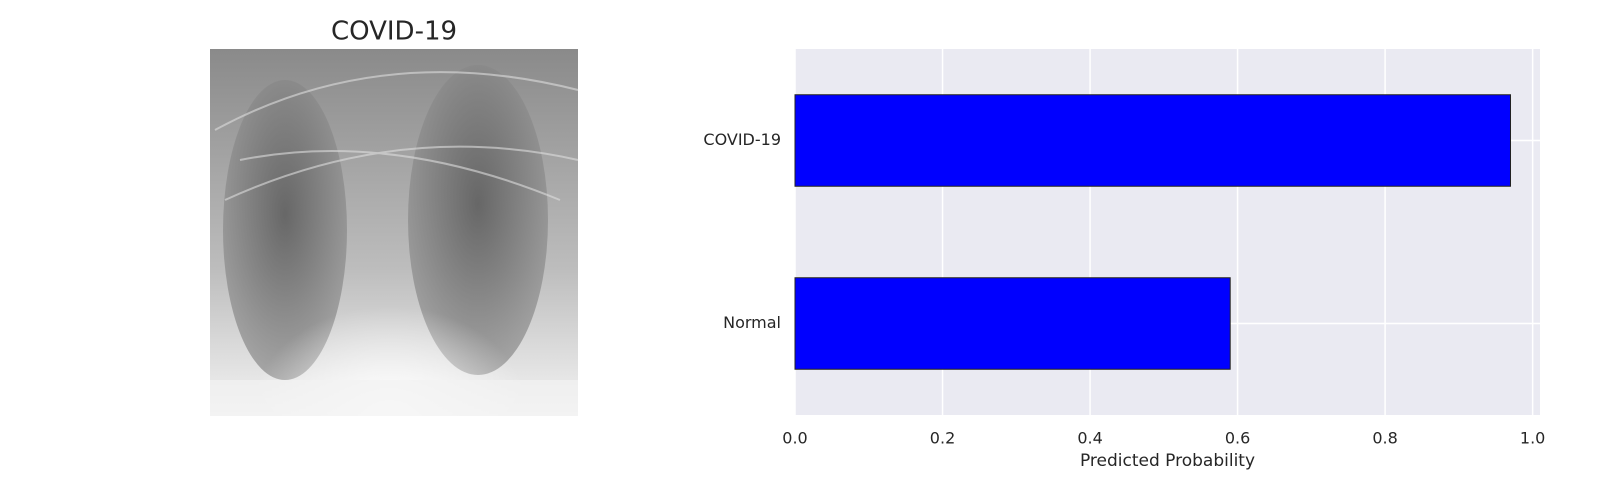 The height and width of the screenshot is (500, 1600). Describe the element at coordinates (742, 139) in the screenshot. I see `y-tick-label: COVID-19` at that location.